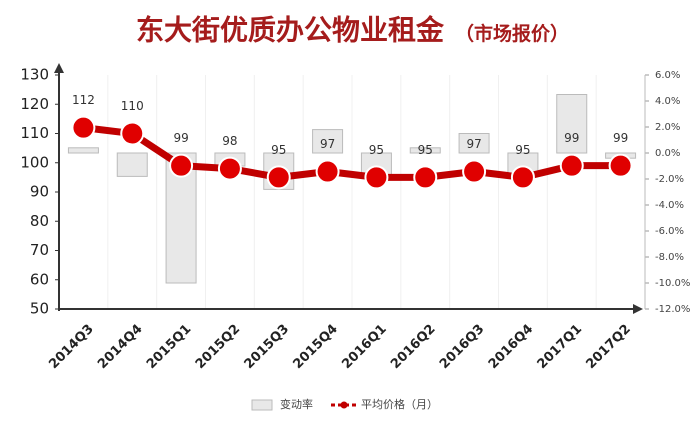 This screenshot has width=700, height=421. I want to click on y2-tick-label: 6.0%, so click(667, 75).